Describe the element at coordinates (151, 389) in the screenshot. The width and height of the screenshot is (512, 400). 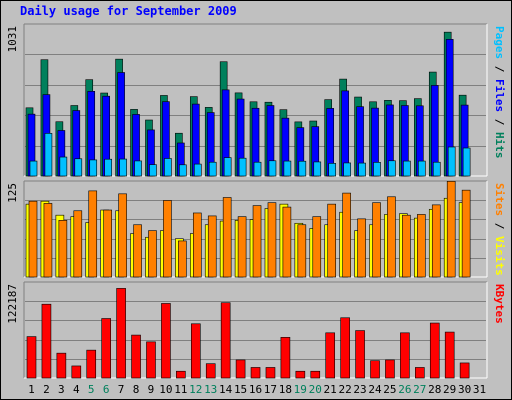
I see `x-tick-label: 9` at that location.